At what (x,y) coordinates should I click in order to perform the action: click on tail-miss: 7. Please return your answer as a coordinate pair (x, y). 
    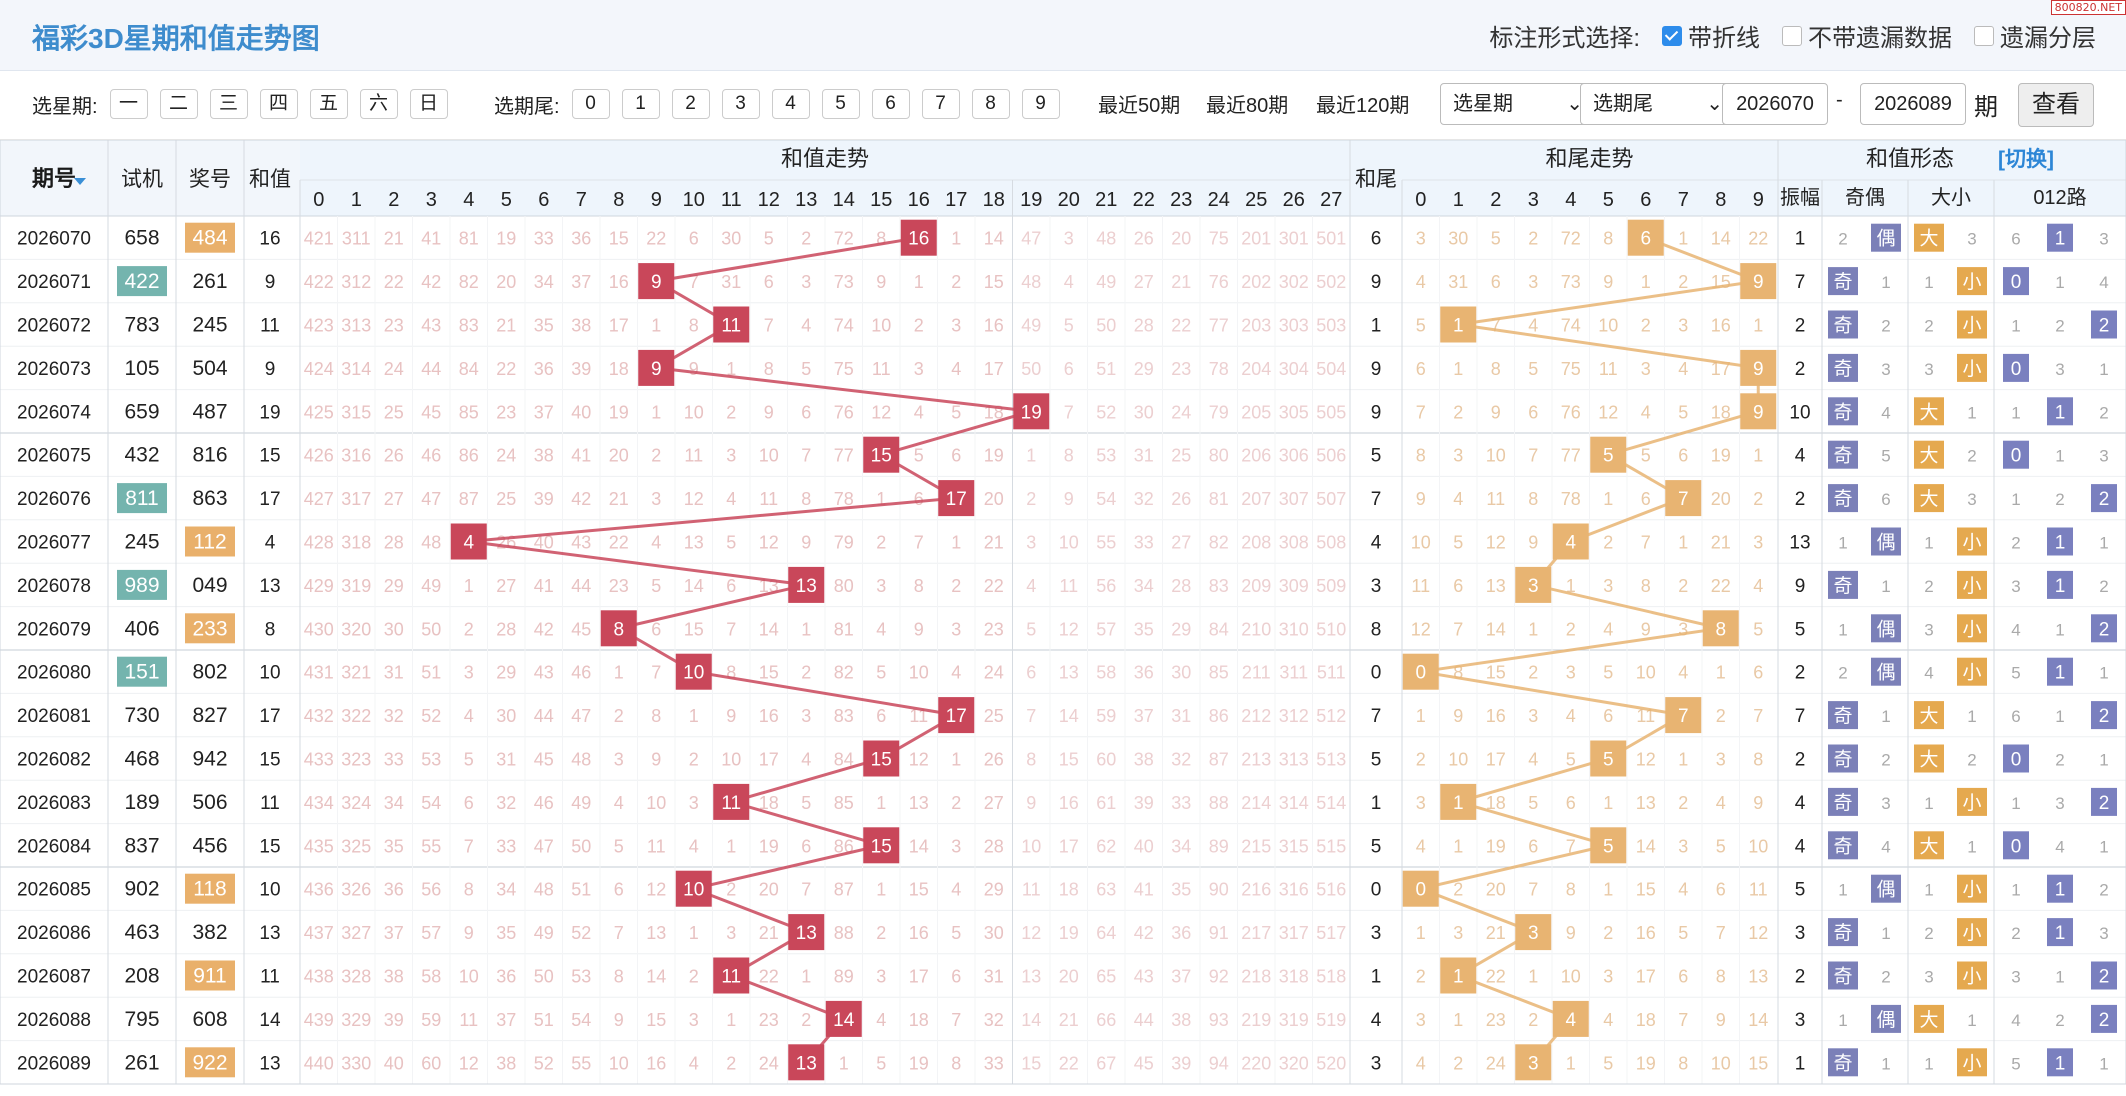
    Looking at the image, I should click on (1721, 933).